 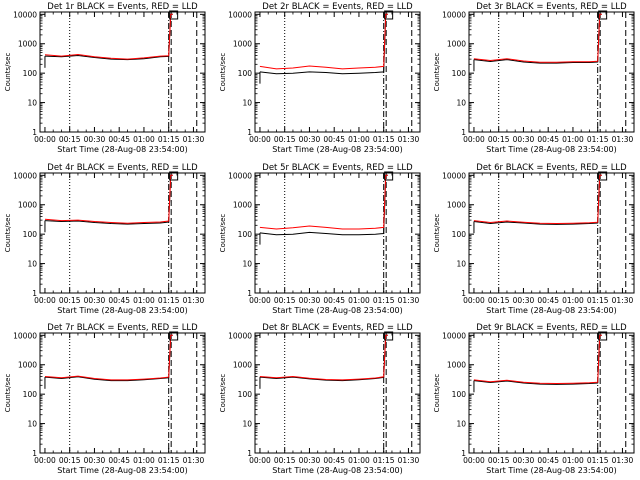 What do you see at coordinates (337, 168) in the screenshot?
I see `panel-title: Det 5r BLACK = Events, RED = LLD` at bounding box center [337, 168].